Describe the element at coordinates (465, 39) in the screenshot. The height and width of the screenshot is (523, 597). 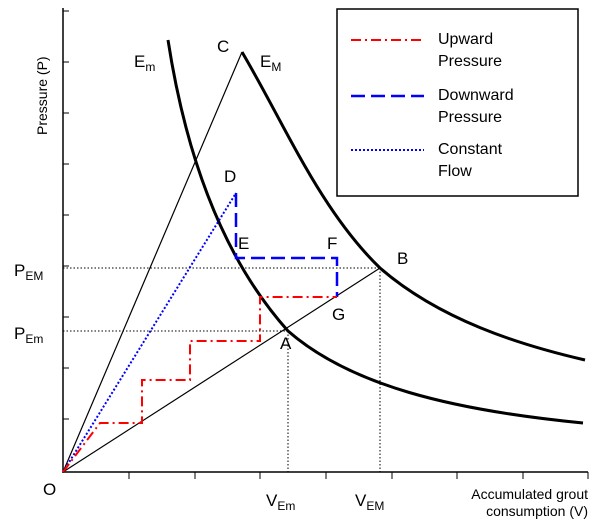
I see `svg-text: Upward` at that location.